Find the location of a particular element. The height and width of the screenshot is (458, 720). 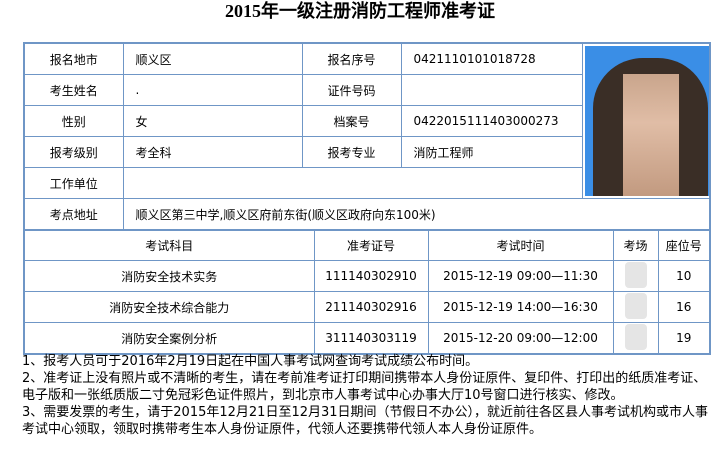

region-value: 顺义区 is located at coordinates (212, 58).